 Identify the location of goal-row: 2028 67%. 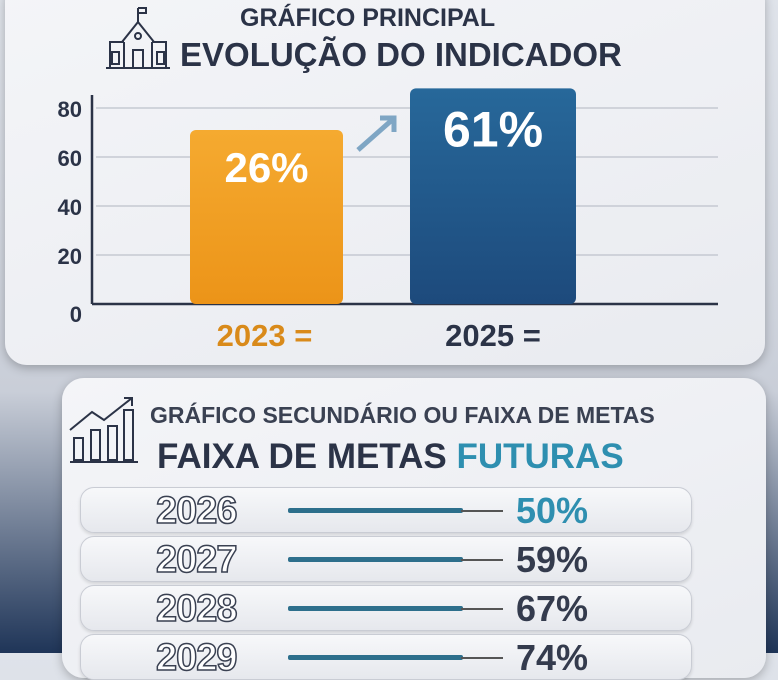
(386, 608).